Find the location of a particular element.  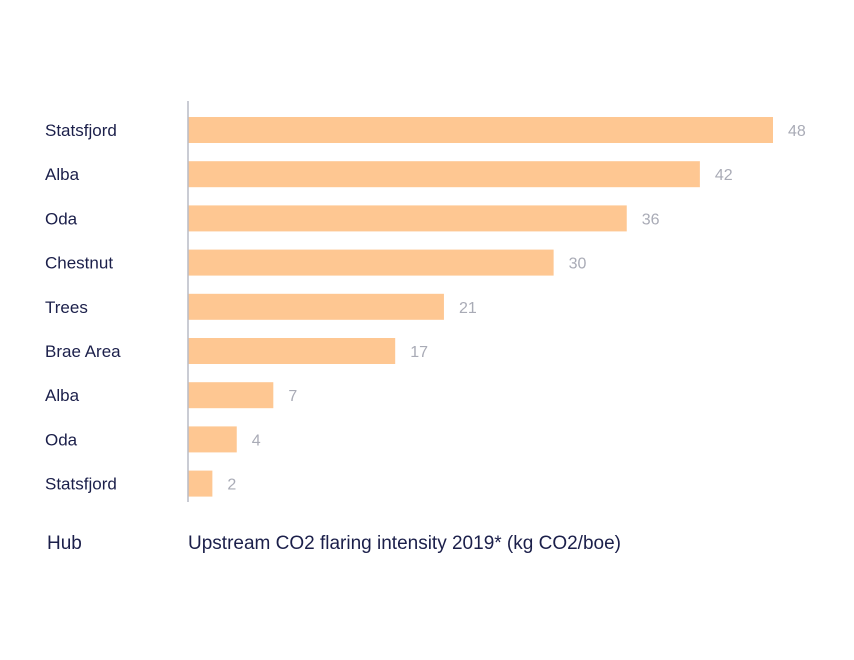

value-label: 17 is located at coordinates (419, 352).